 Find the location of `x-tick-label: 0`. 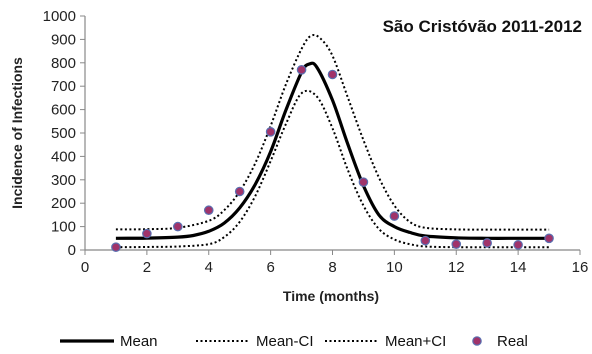

x-tick-label: 0 is located at coordinates (85, 267).